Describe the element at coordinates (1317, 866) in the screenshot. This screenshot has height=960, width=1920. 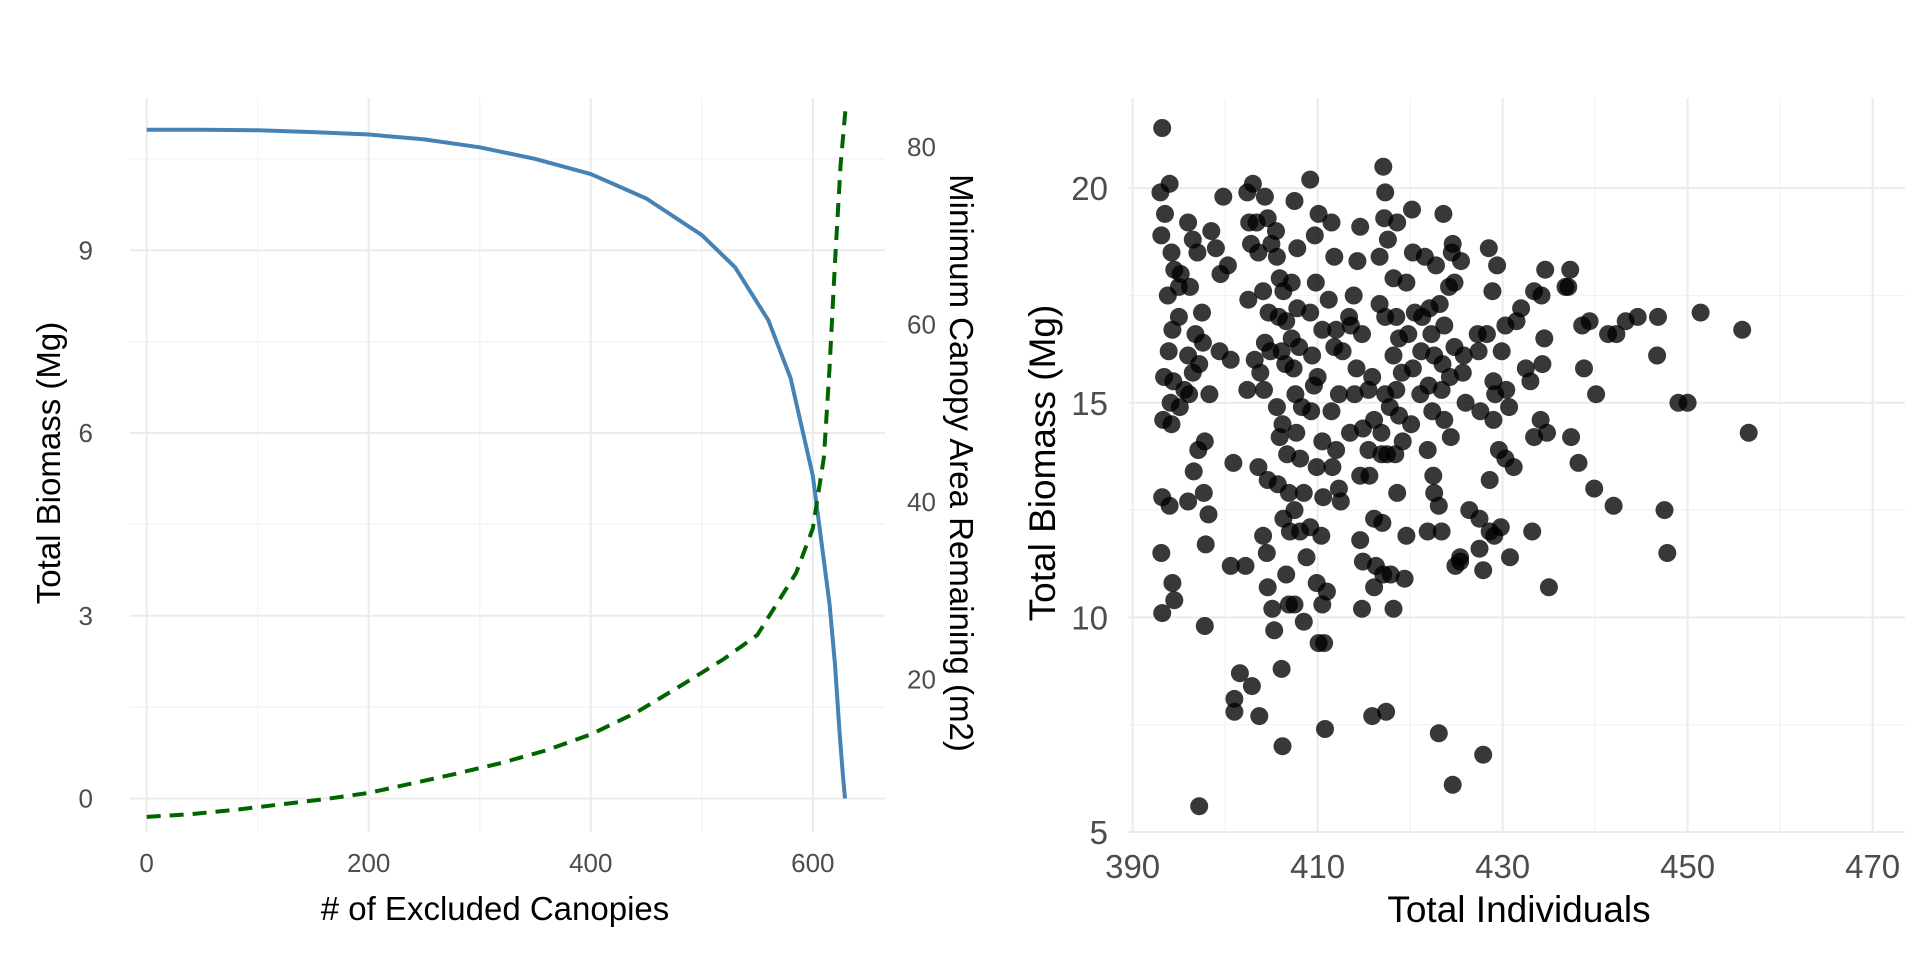
I see `x-tick-label: 410` at that location.